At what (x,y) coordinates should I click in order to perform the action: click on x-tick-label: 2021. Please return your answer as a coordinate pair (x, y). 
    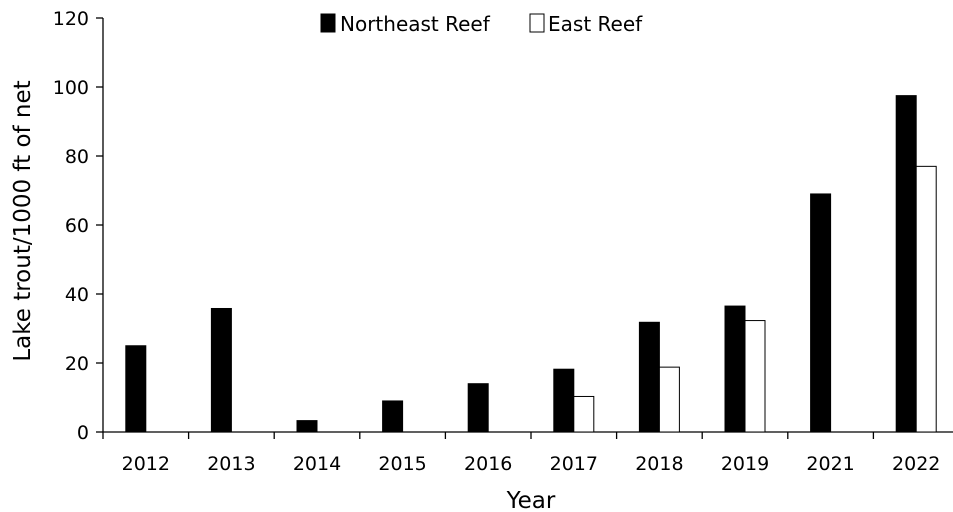
    Looking at the image, I should click on (830, 464).